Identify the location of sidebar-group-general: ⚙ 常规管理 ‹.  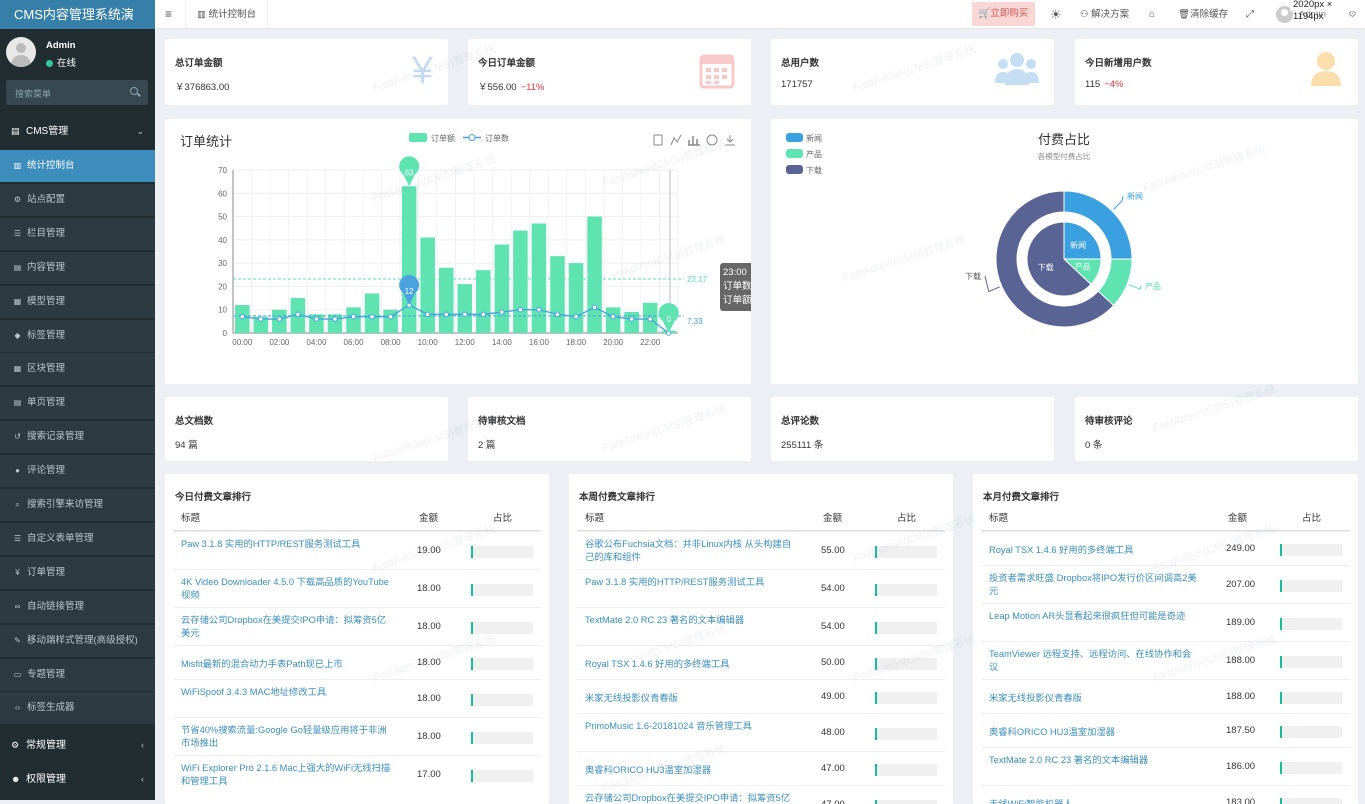
(77, 745).